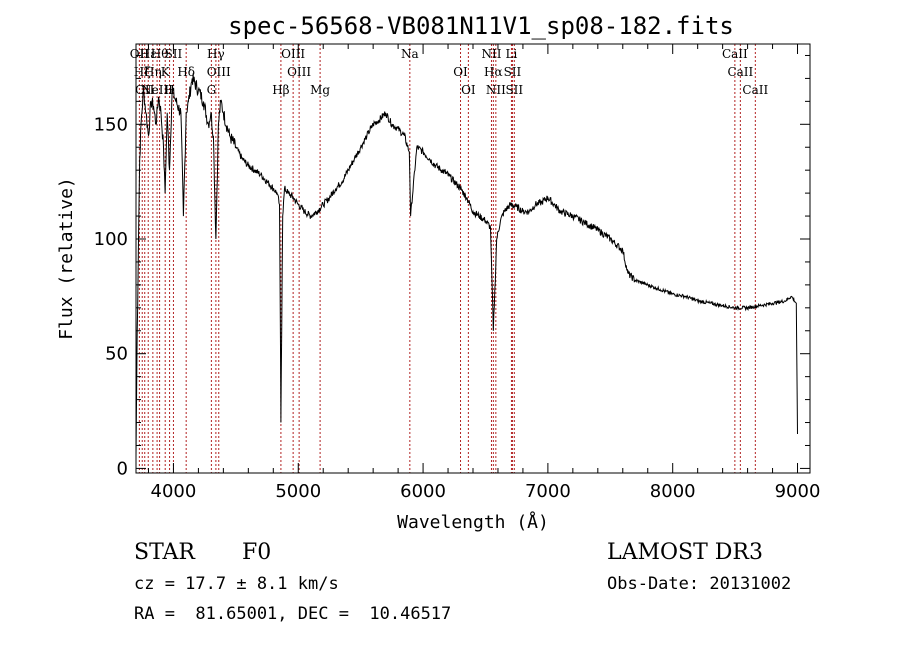 Image resolution: width=900 pixels, height=649 pixels. What do you see at coordinates (280, 90) in the screenshot?
I see `spectral-line-label: Hβ` at bounding box center [280, 90].